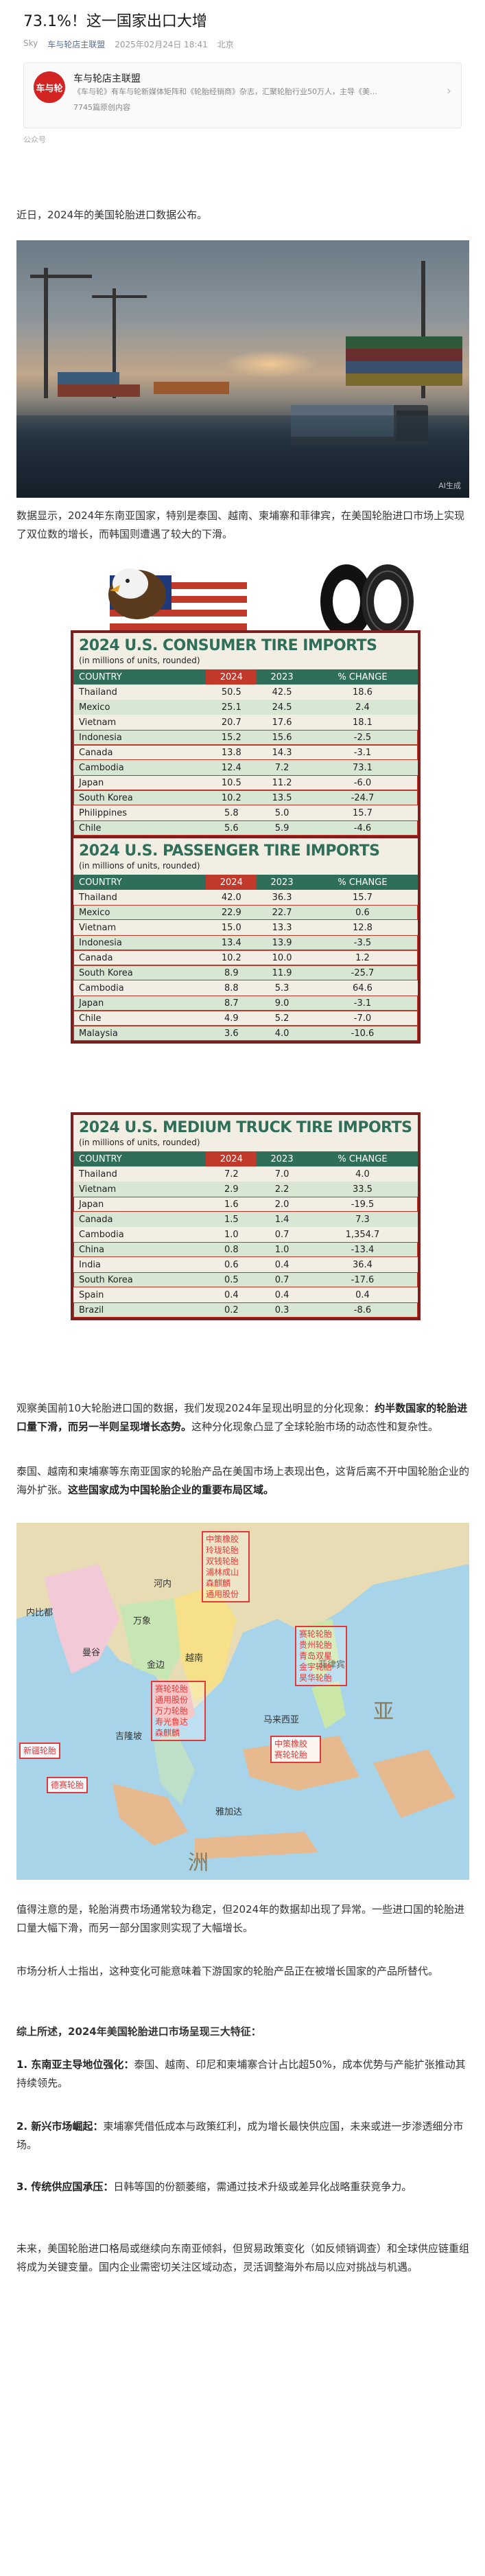 The width and height of the screenshot is (485, 2576). Describe the element at coordinates (282, 828) in the screenshot. I see `table-cell: 5.9` at that location.